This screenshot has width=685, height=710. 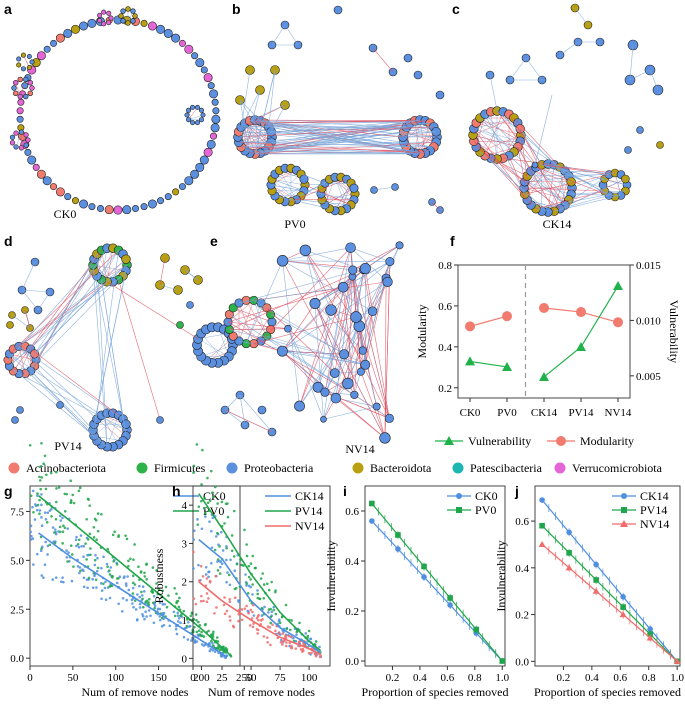 What do you see at coordinates (260, 596) in the screenshot?
I see `fit-line-ck14` at bounding box center [260, 596].